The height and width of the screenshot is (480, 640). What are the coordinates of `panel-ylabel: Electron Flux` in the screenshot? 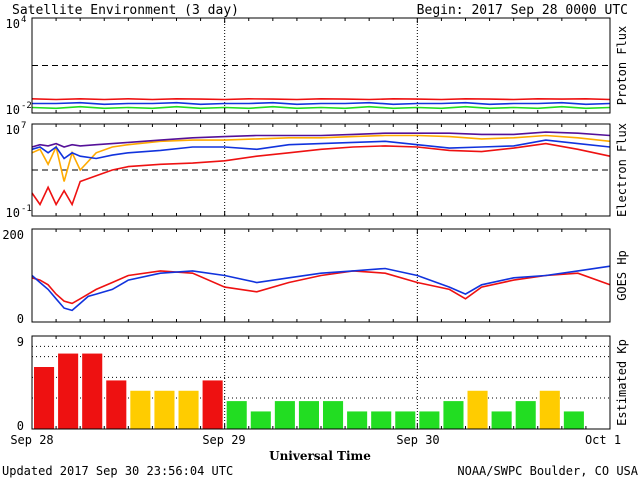 It's located at (622, 170).